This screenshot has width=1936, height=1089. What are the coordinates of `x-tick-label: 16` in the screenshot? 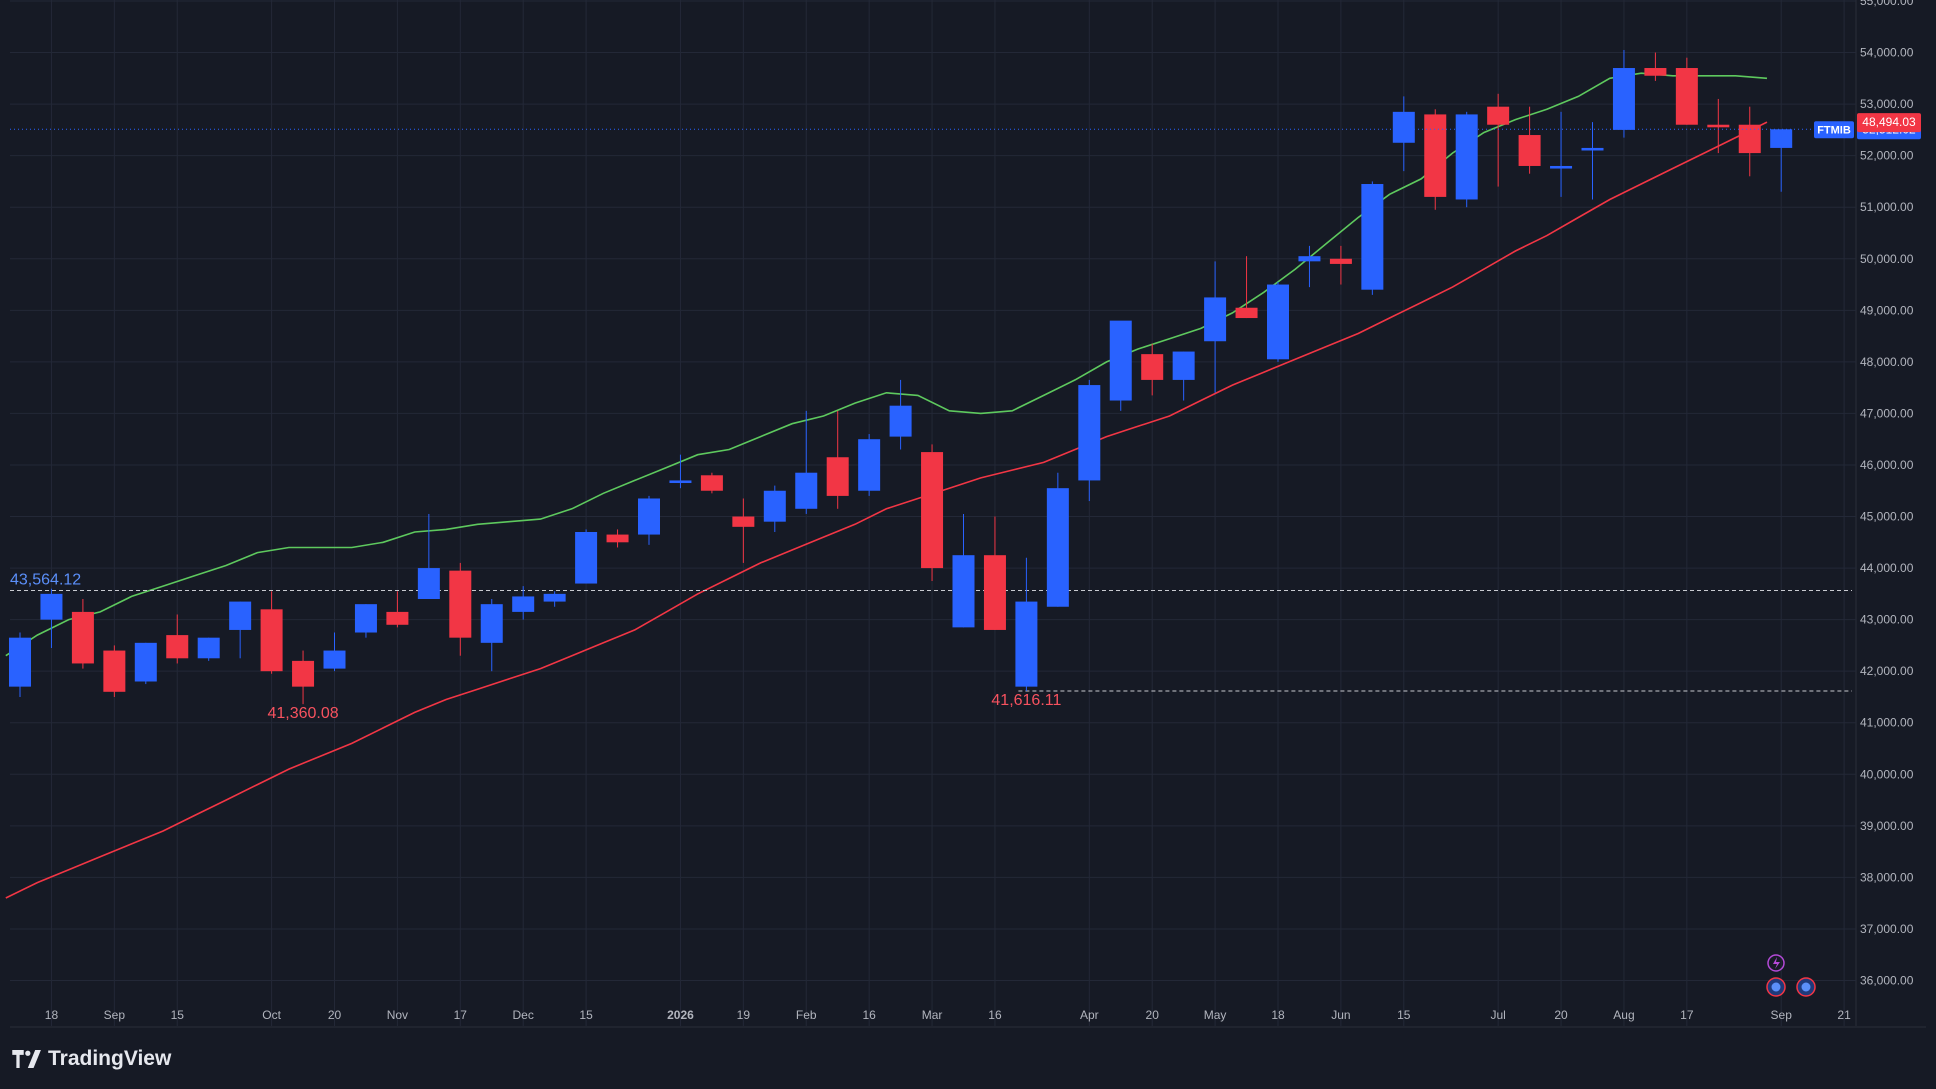 It's located at (995, 1015).